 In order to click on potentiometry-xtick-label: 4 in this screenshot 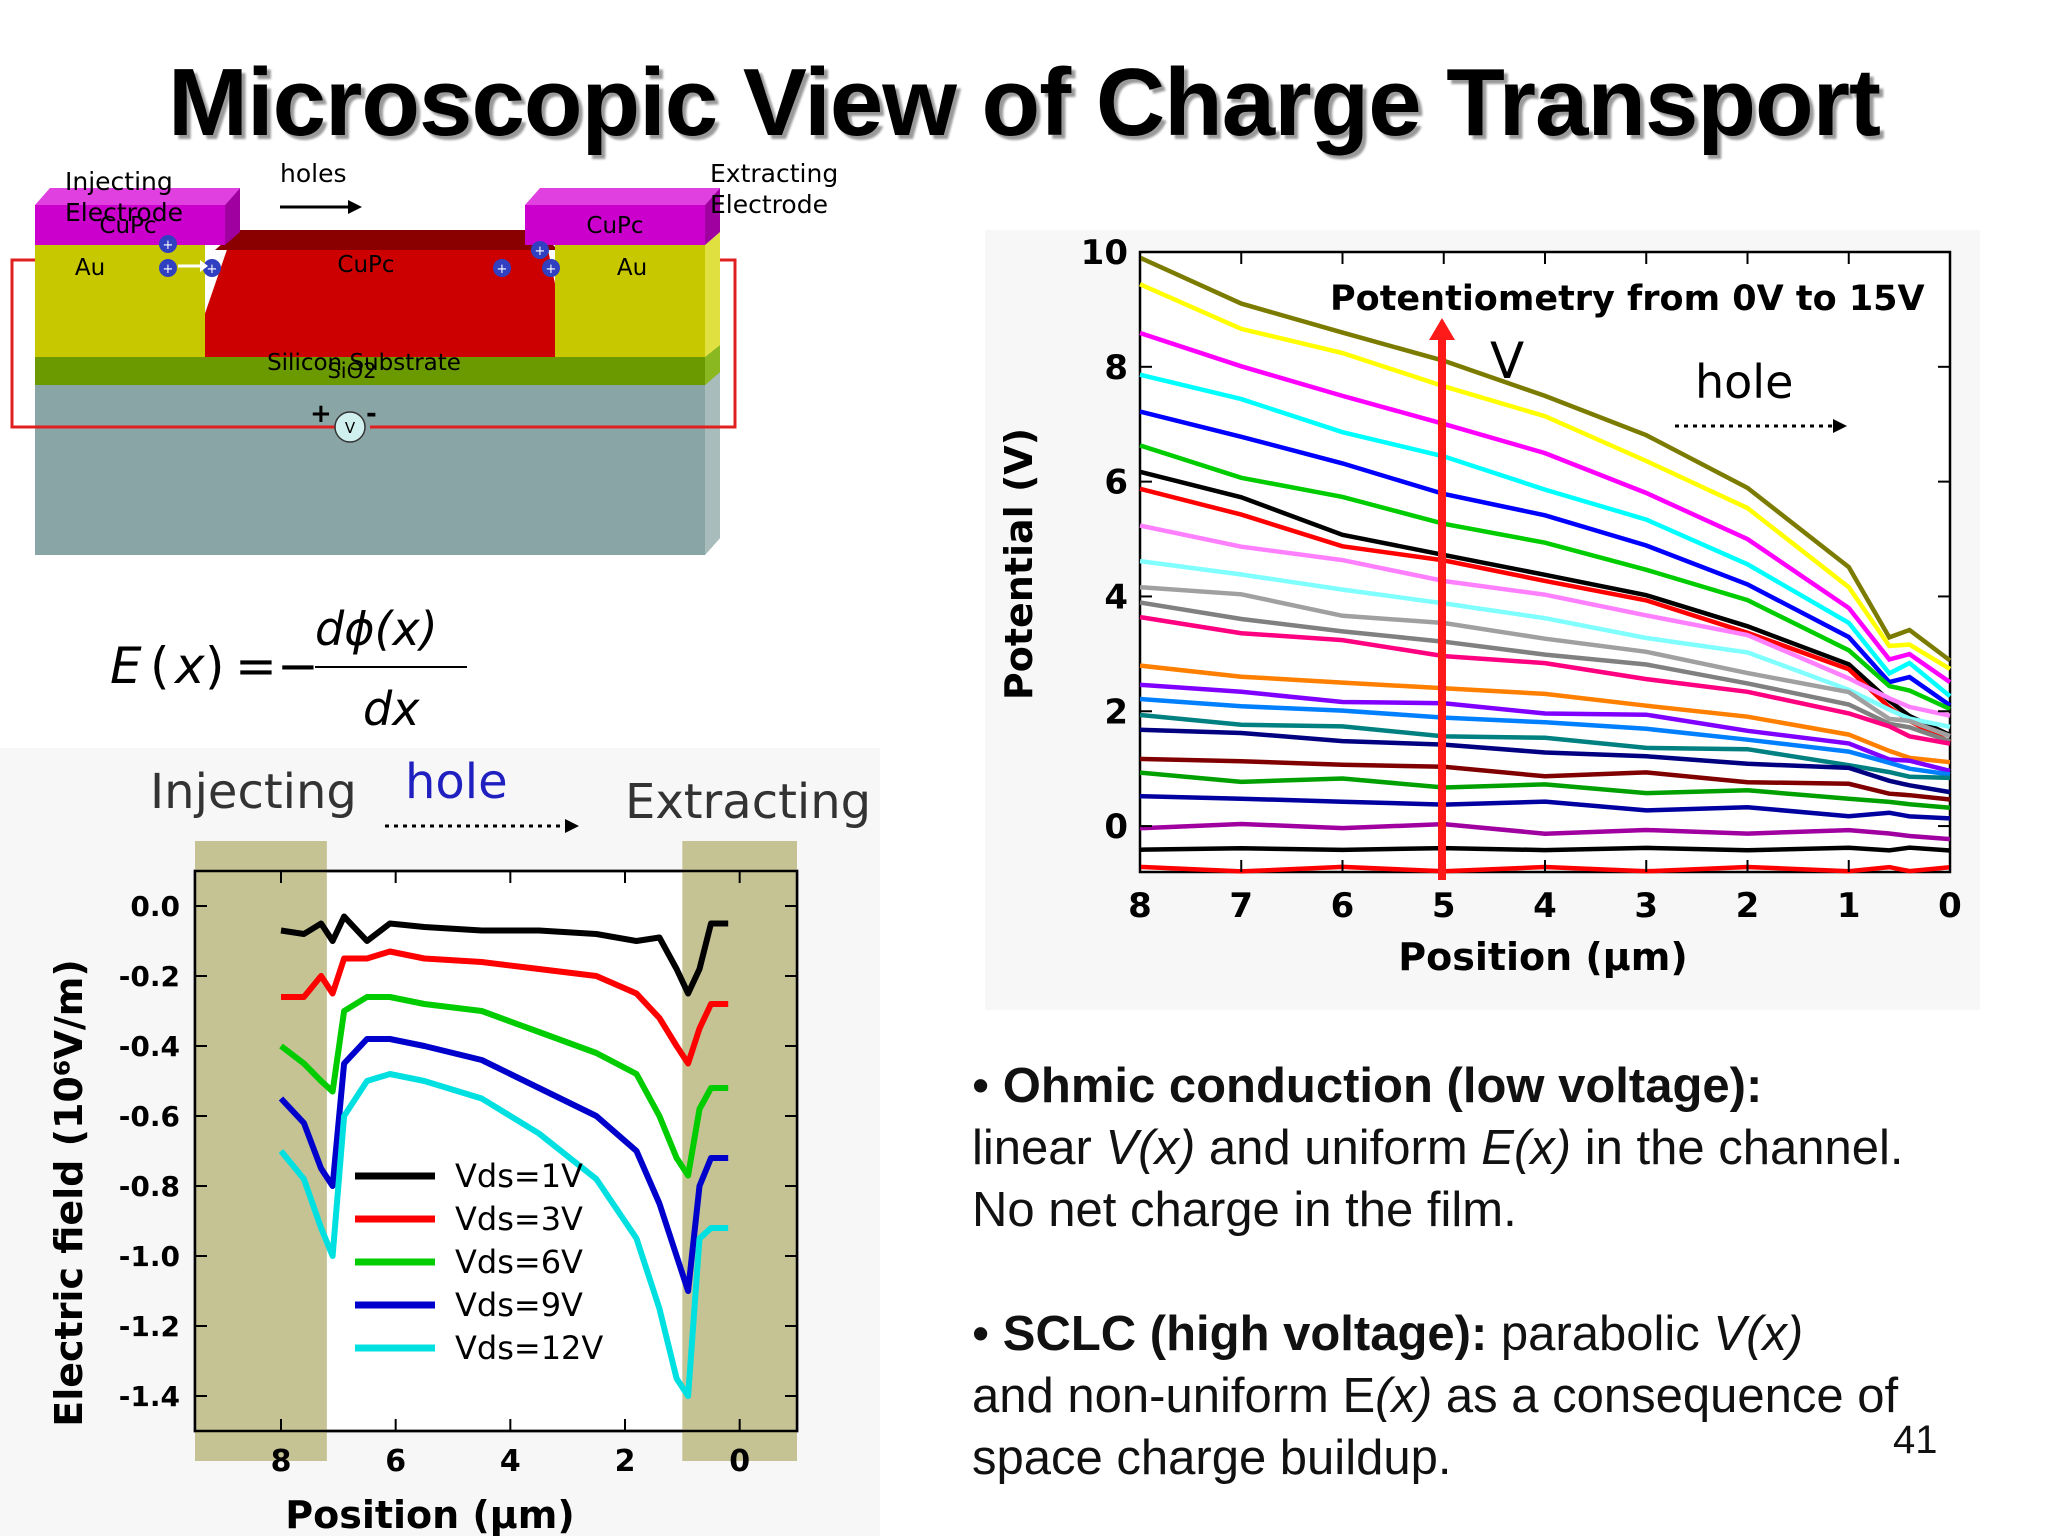, I will do `click(1545, 906)`.